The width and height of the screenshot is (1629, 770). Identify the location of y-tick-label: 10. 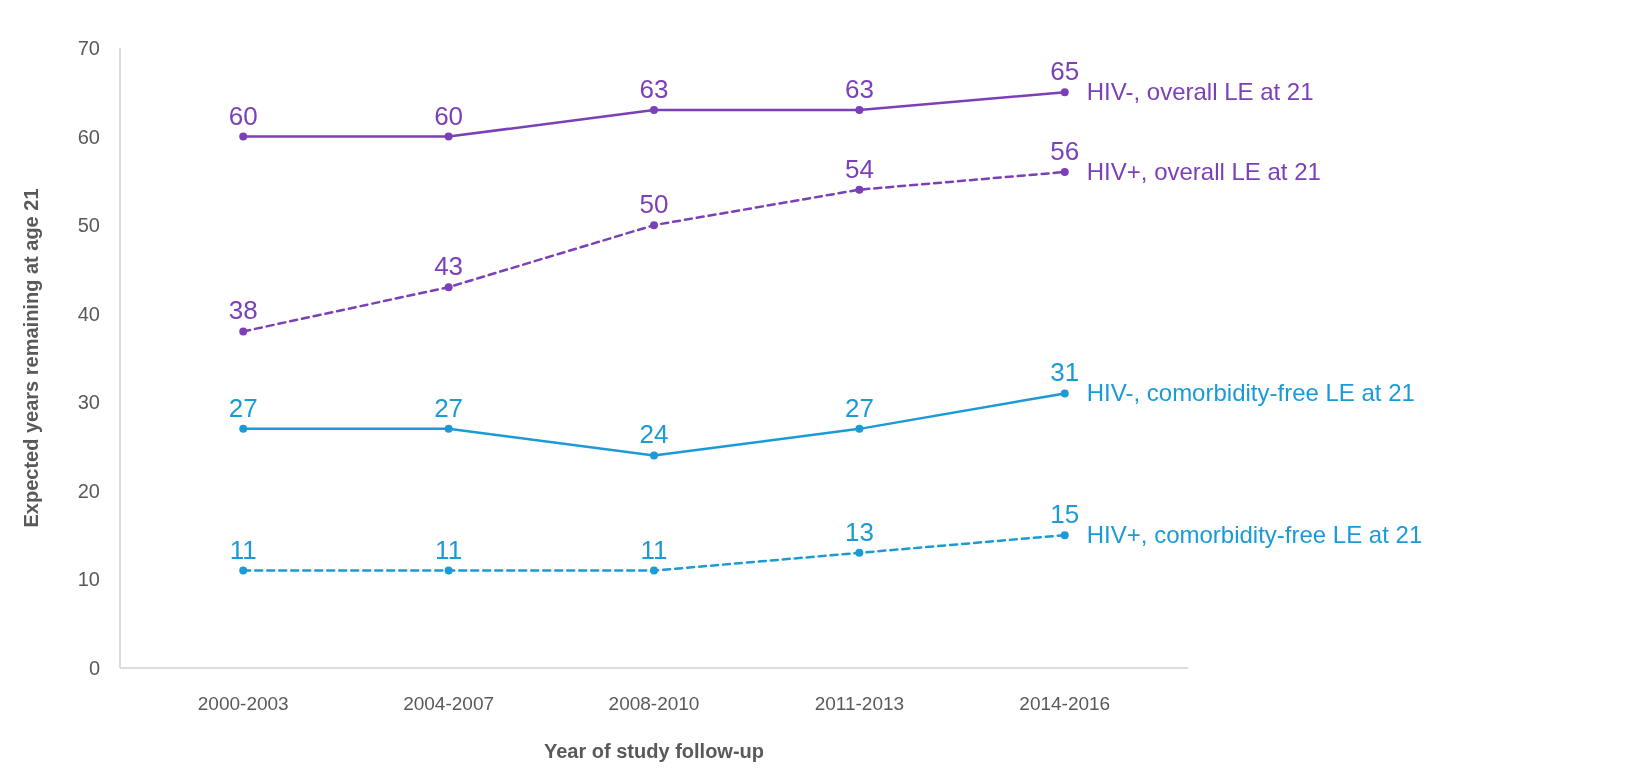
(88, 579).